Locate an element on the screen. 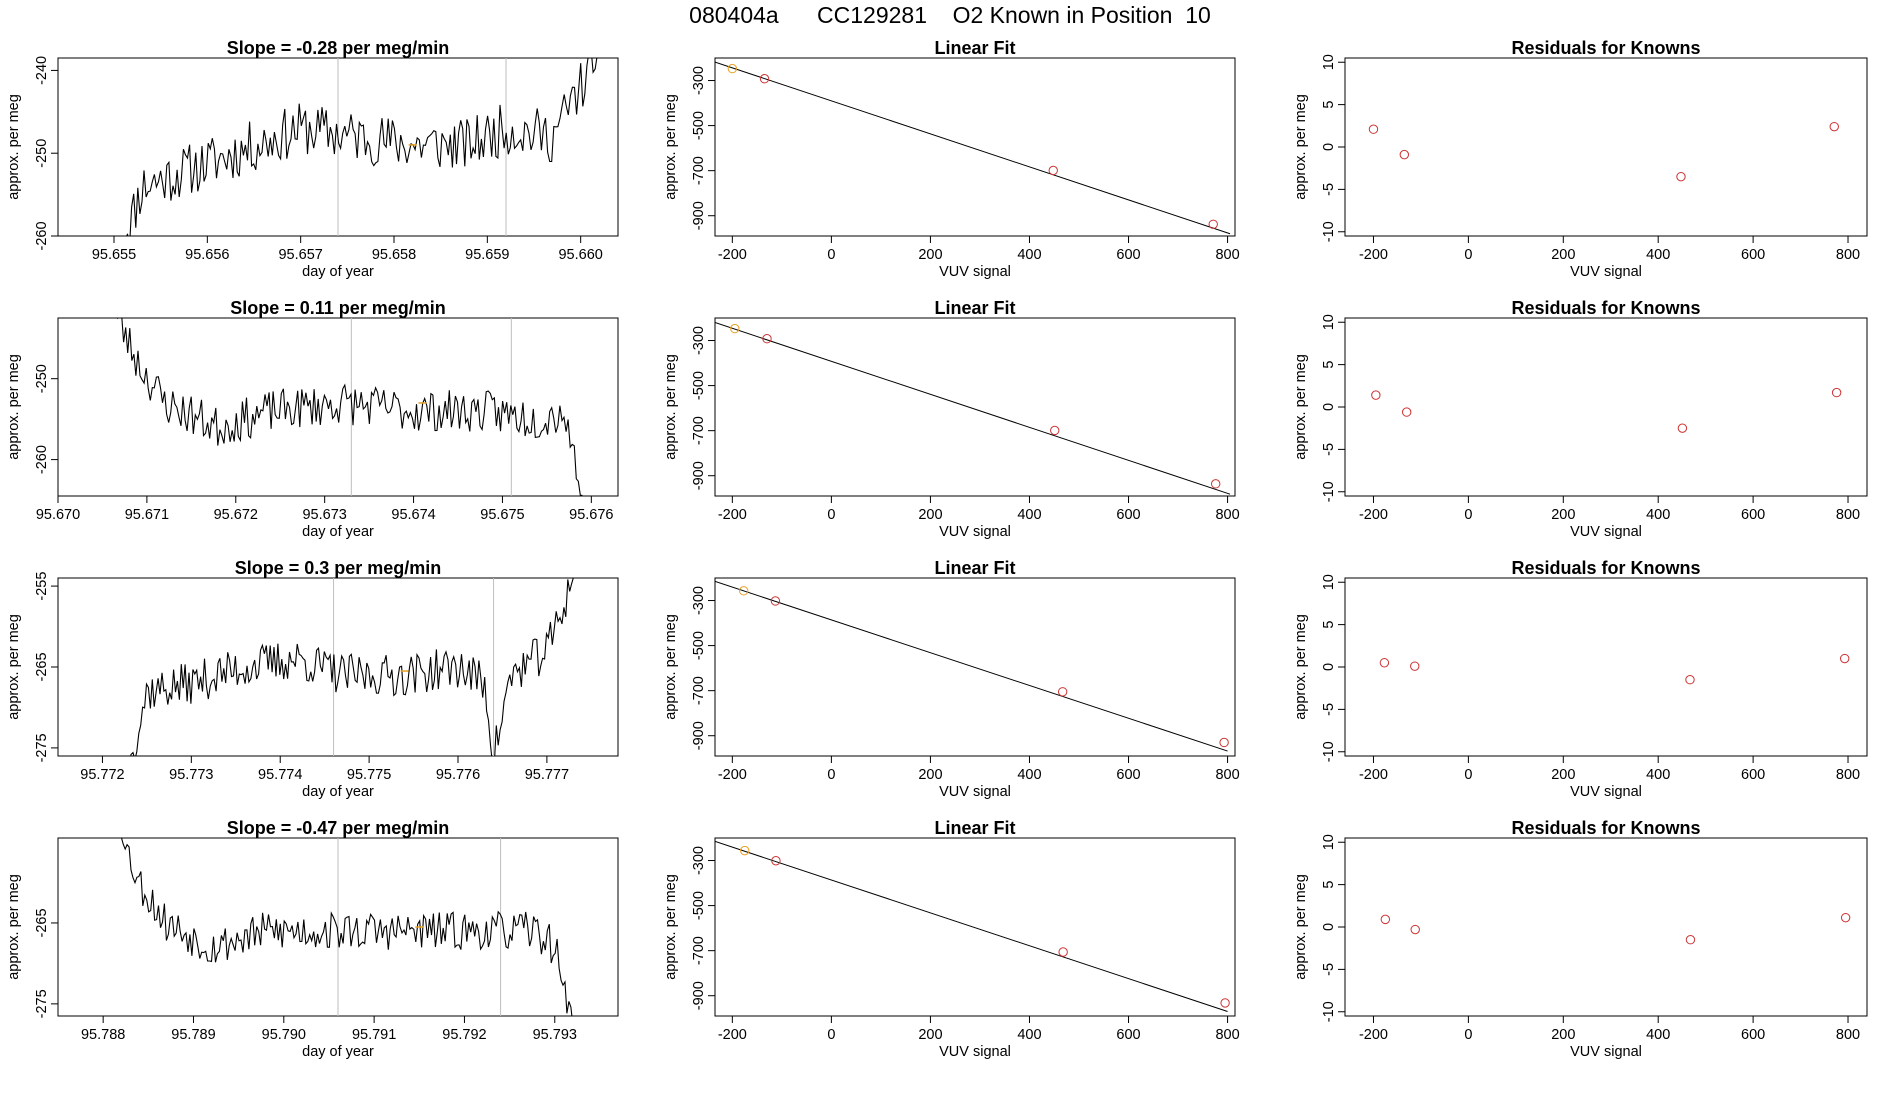  y-tick-label: -300 is located at coordinates (699, 860).